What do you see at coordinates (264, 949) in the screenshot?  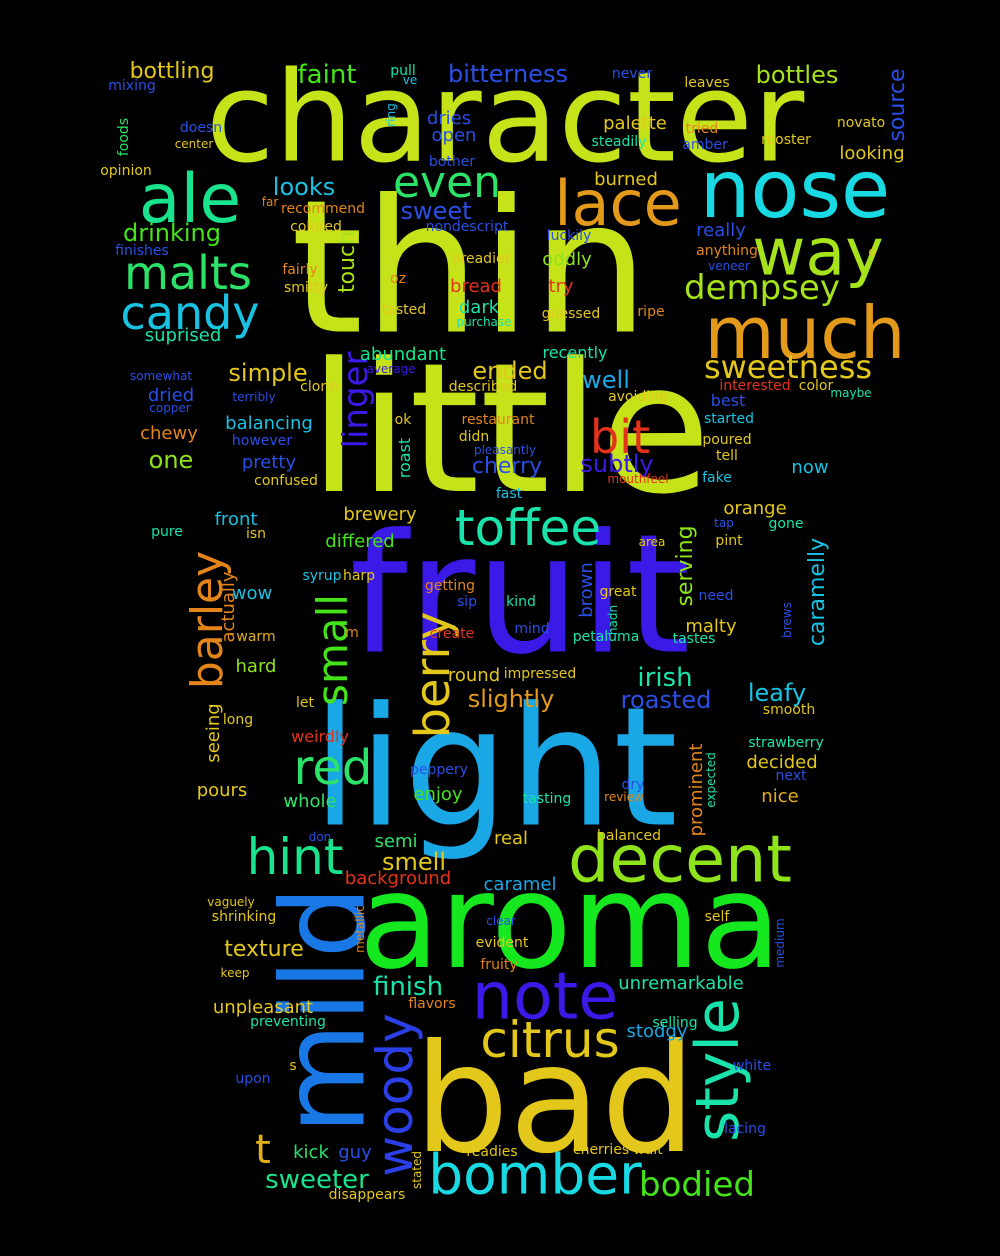 I see `word-texture: texture` at bounding box center [264, 949].